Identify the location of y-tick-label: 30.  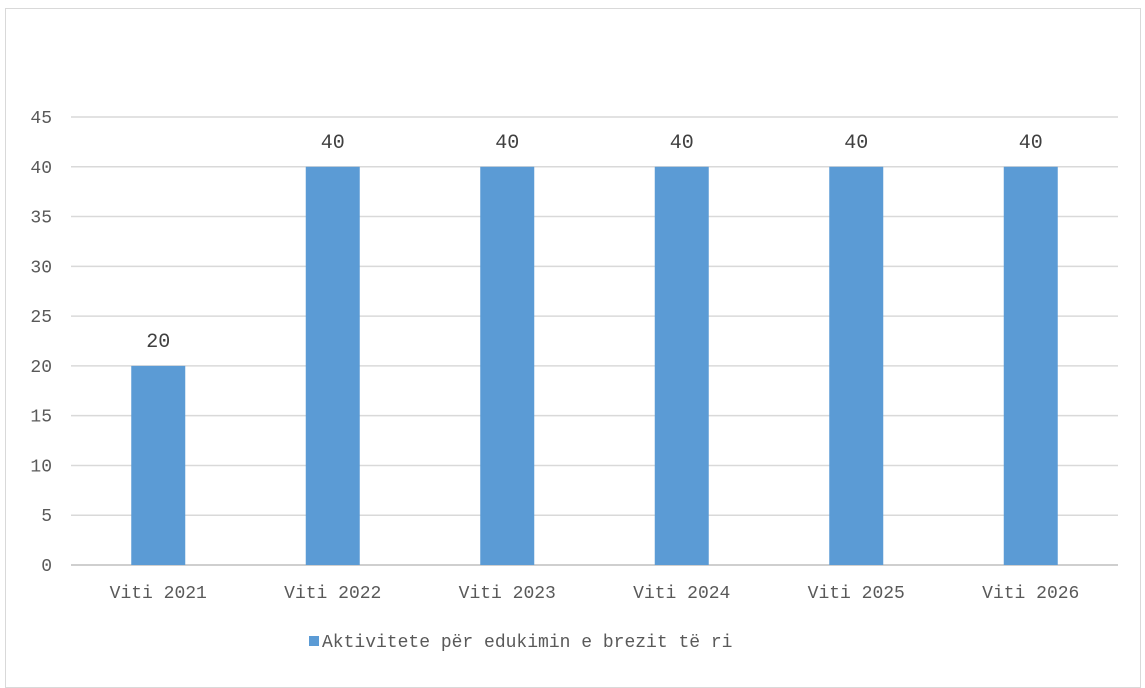
(41, 268).